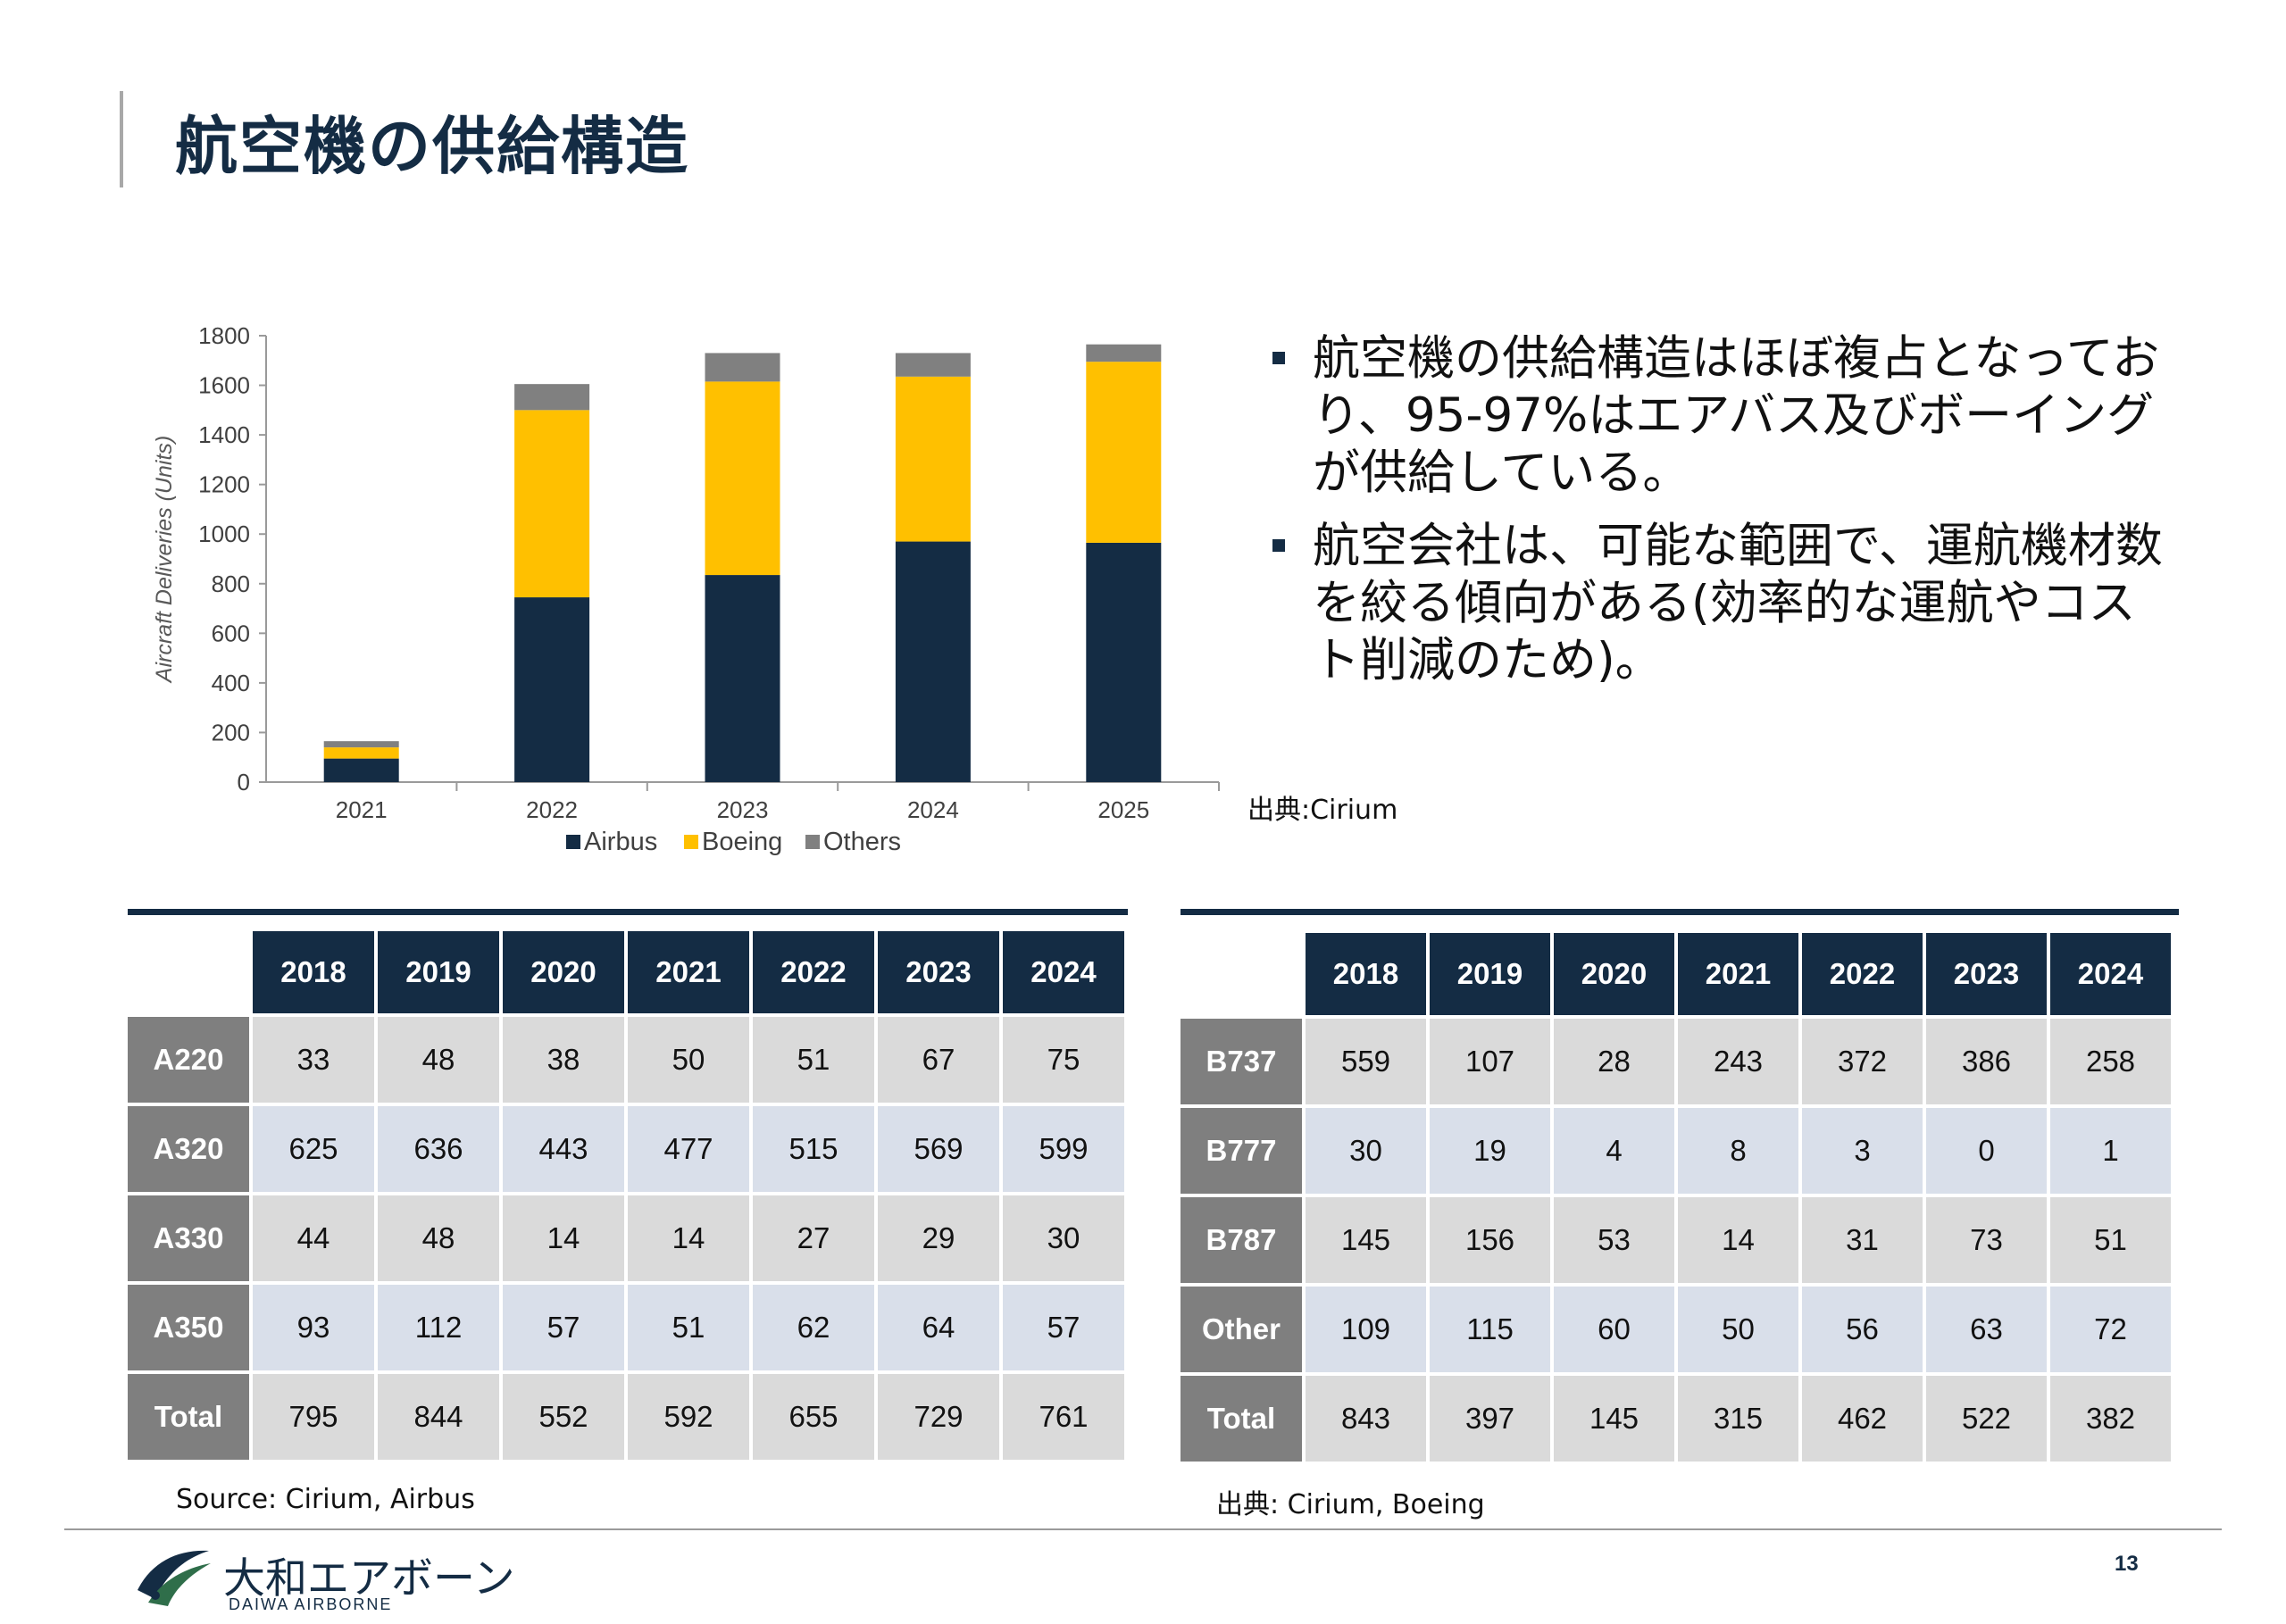  What do you see at coordinates (438, 1327) in the screenshot?
I see `table-cell: 112` at bounding box center [438, 1327].